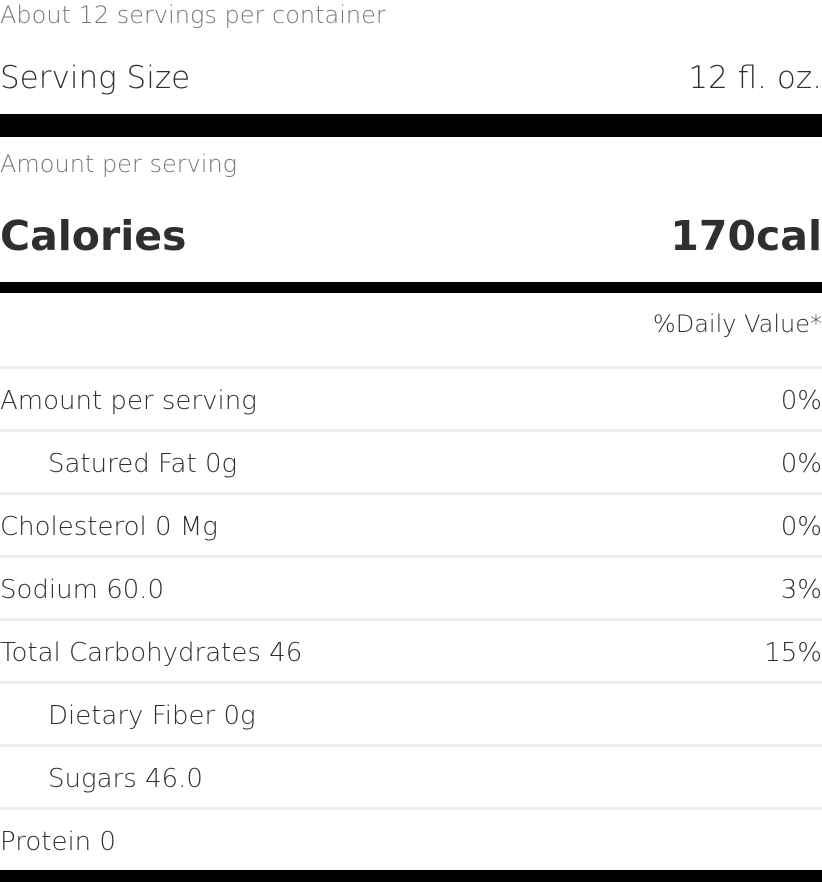 This screenshot has height=882, width=822. I want to click on nutrient-row: Satured Fat 0g 0%, so click(411, 464).